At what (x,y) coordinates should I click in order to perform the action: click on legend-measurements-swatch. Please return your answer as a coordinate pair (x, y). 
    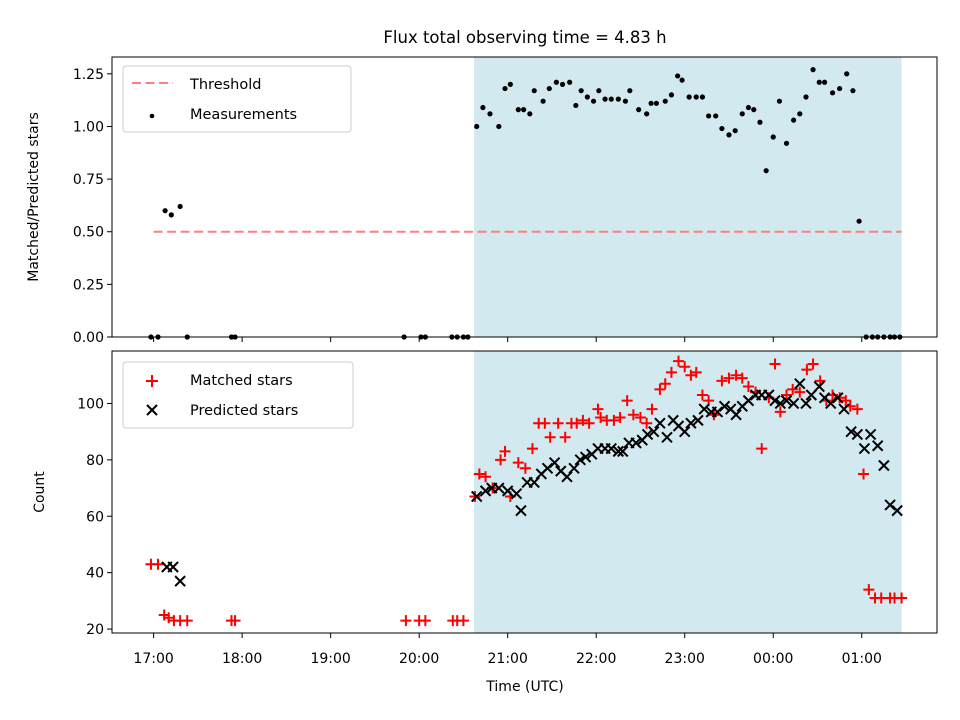
    Looking at the image, I should click on (152, 116).